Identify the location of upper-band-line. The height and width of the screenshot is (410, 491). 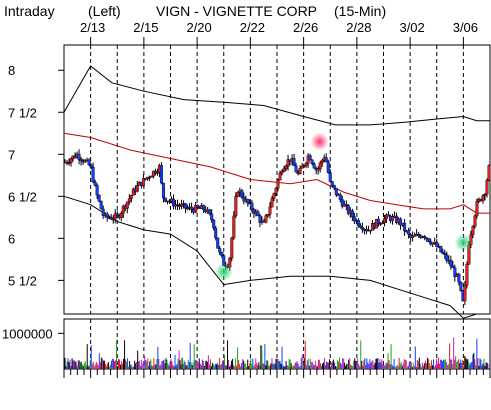
(276, 95).